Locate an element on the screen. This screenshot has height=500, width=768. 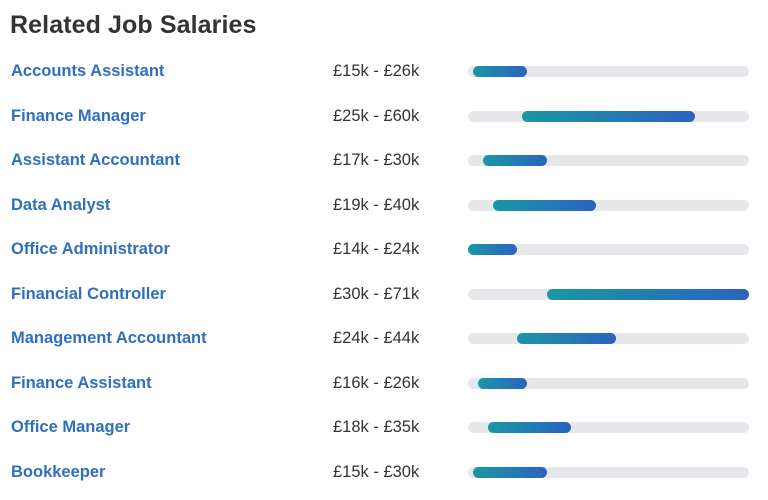
salary-range: £16k - £26k is located at coordinates (376, 382).